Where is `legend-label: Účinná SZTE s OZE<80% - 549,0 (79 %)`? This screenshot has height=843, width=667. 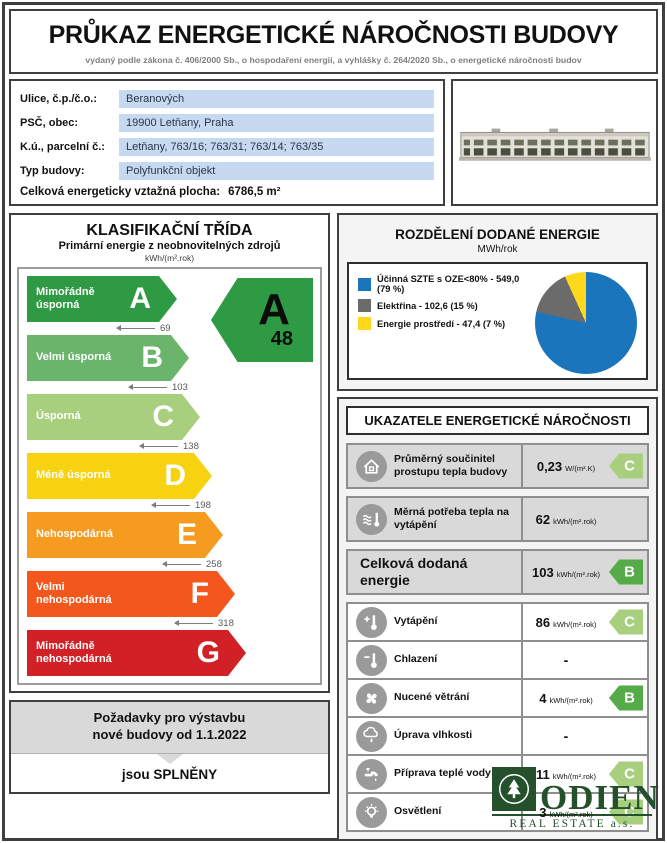 legend-label: Účinná SZTE s OZE<80% - 549,0 (79 %) is located at coordinates (448, 284).